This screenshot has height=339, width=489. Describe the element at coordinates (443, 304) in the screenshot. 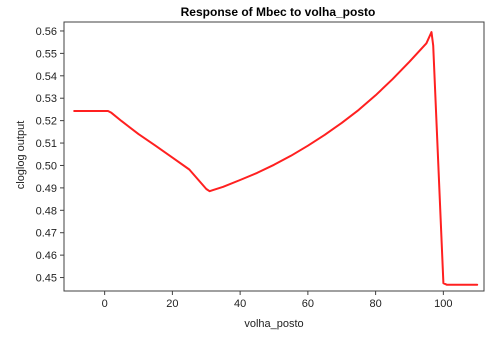

I see `x-tick-label: 100` at that location.